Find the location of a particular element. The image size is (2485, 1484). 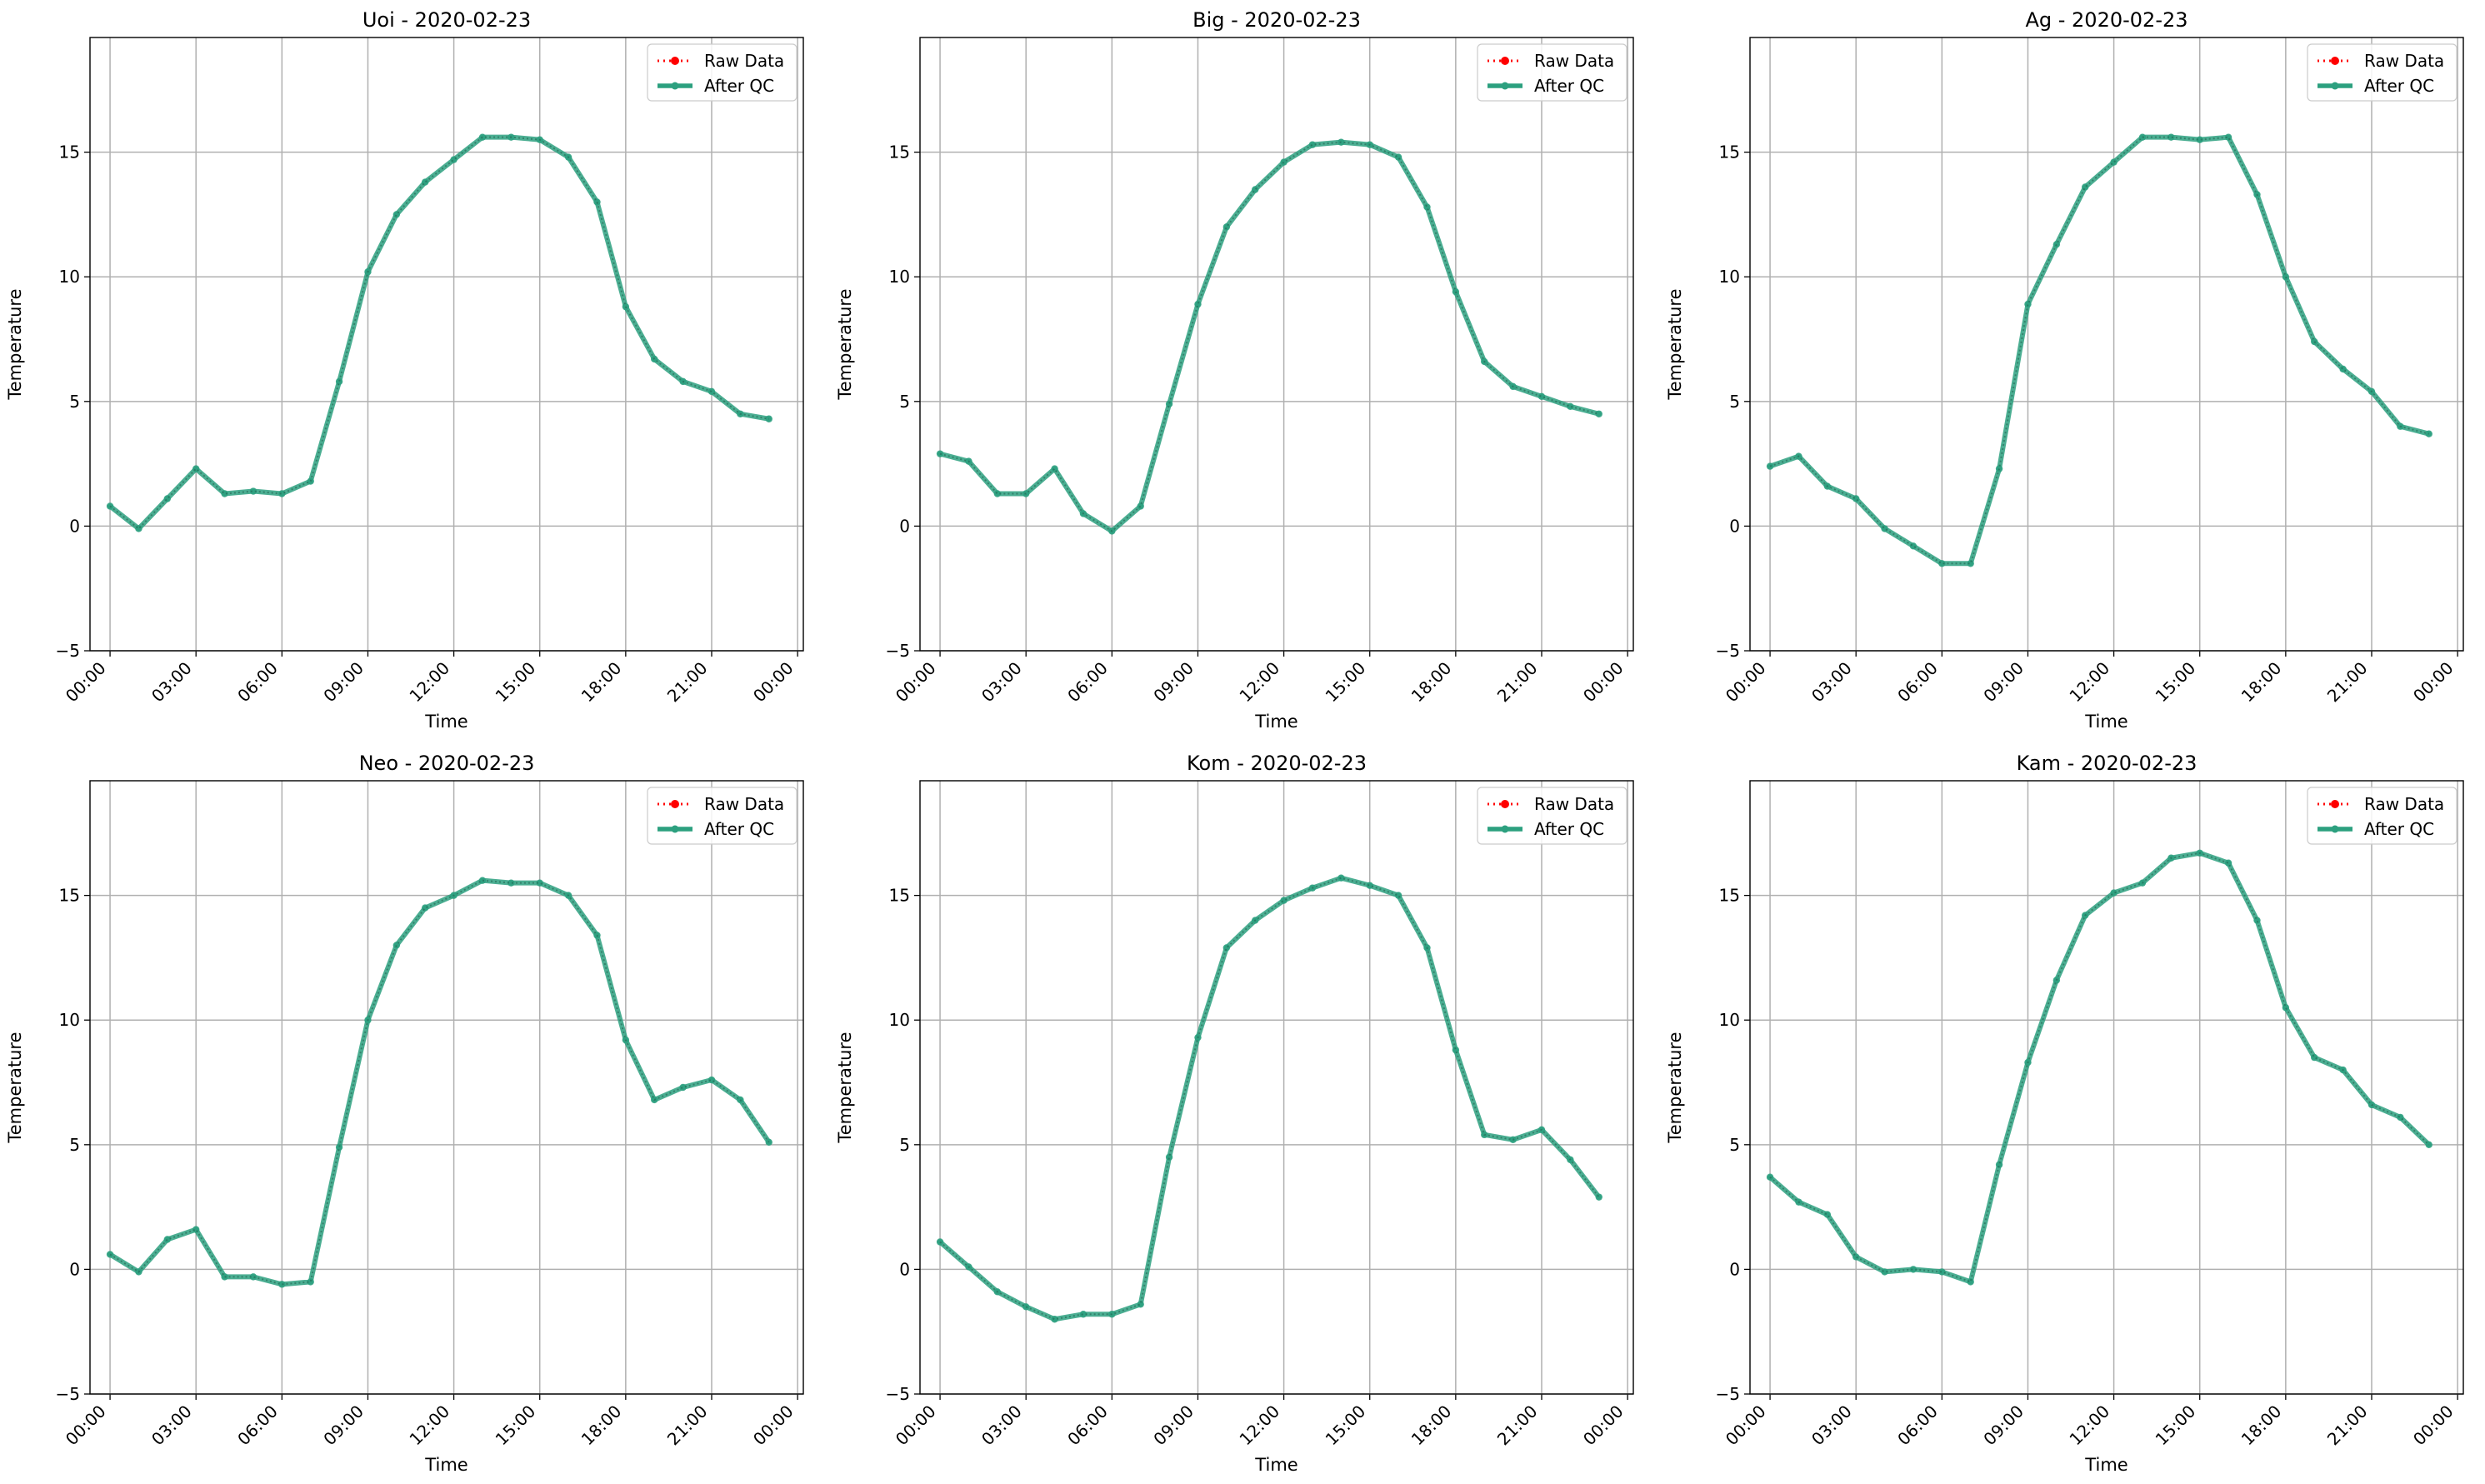

chart-4-x-tick-label: 03:00 is located at coordinates (1002, 1426).